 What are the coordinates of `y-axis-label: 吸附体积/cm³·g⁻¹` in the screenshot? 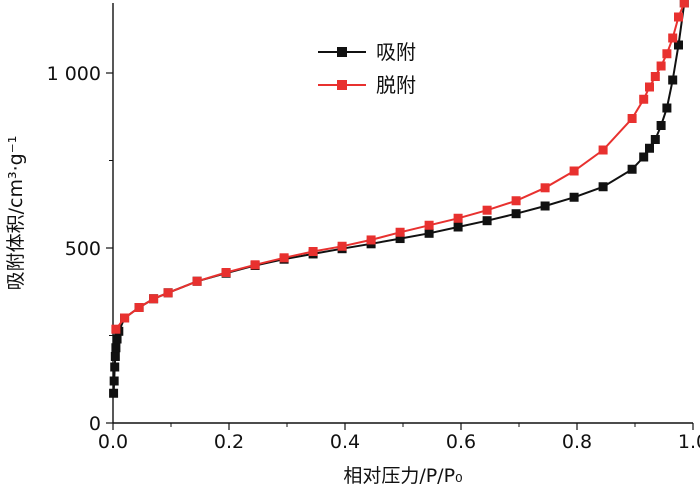 It's located at (16, 213).